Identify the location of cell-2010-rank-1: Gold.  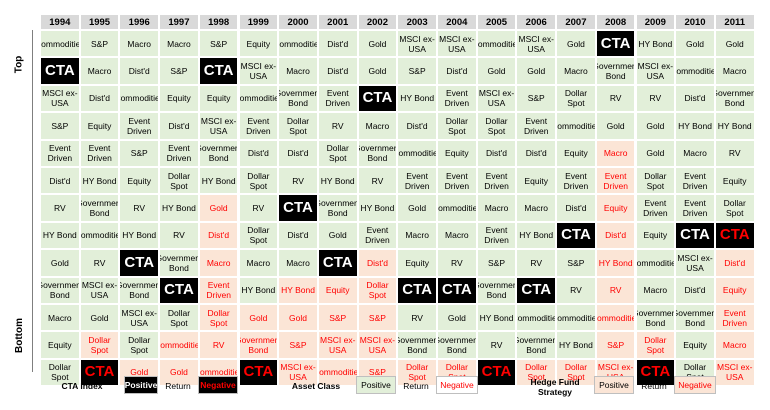
(695, 44).